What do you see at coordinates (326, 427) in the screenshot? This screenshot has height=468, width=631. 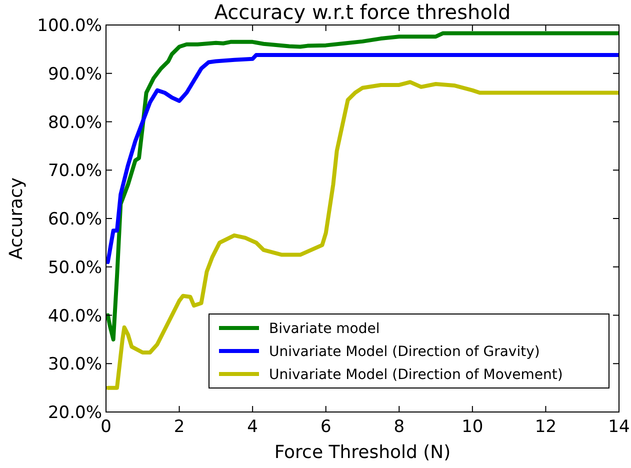 I see `x-tick-label: 6` at bounding box center [326, 427].